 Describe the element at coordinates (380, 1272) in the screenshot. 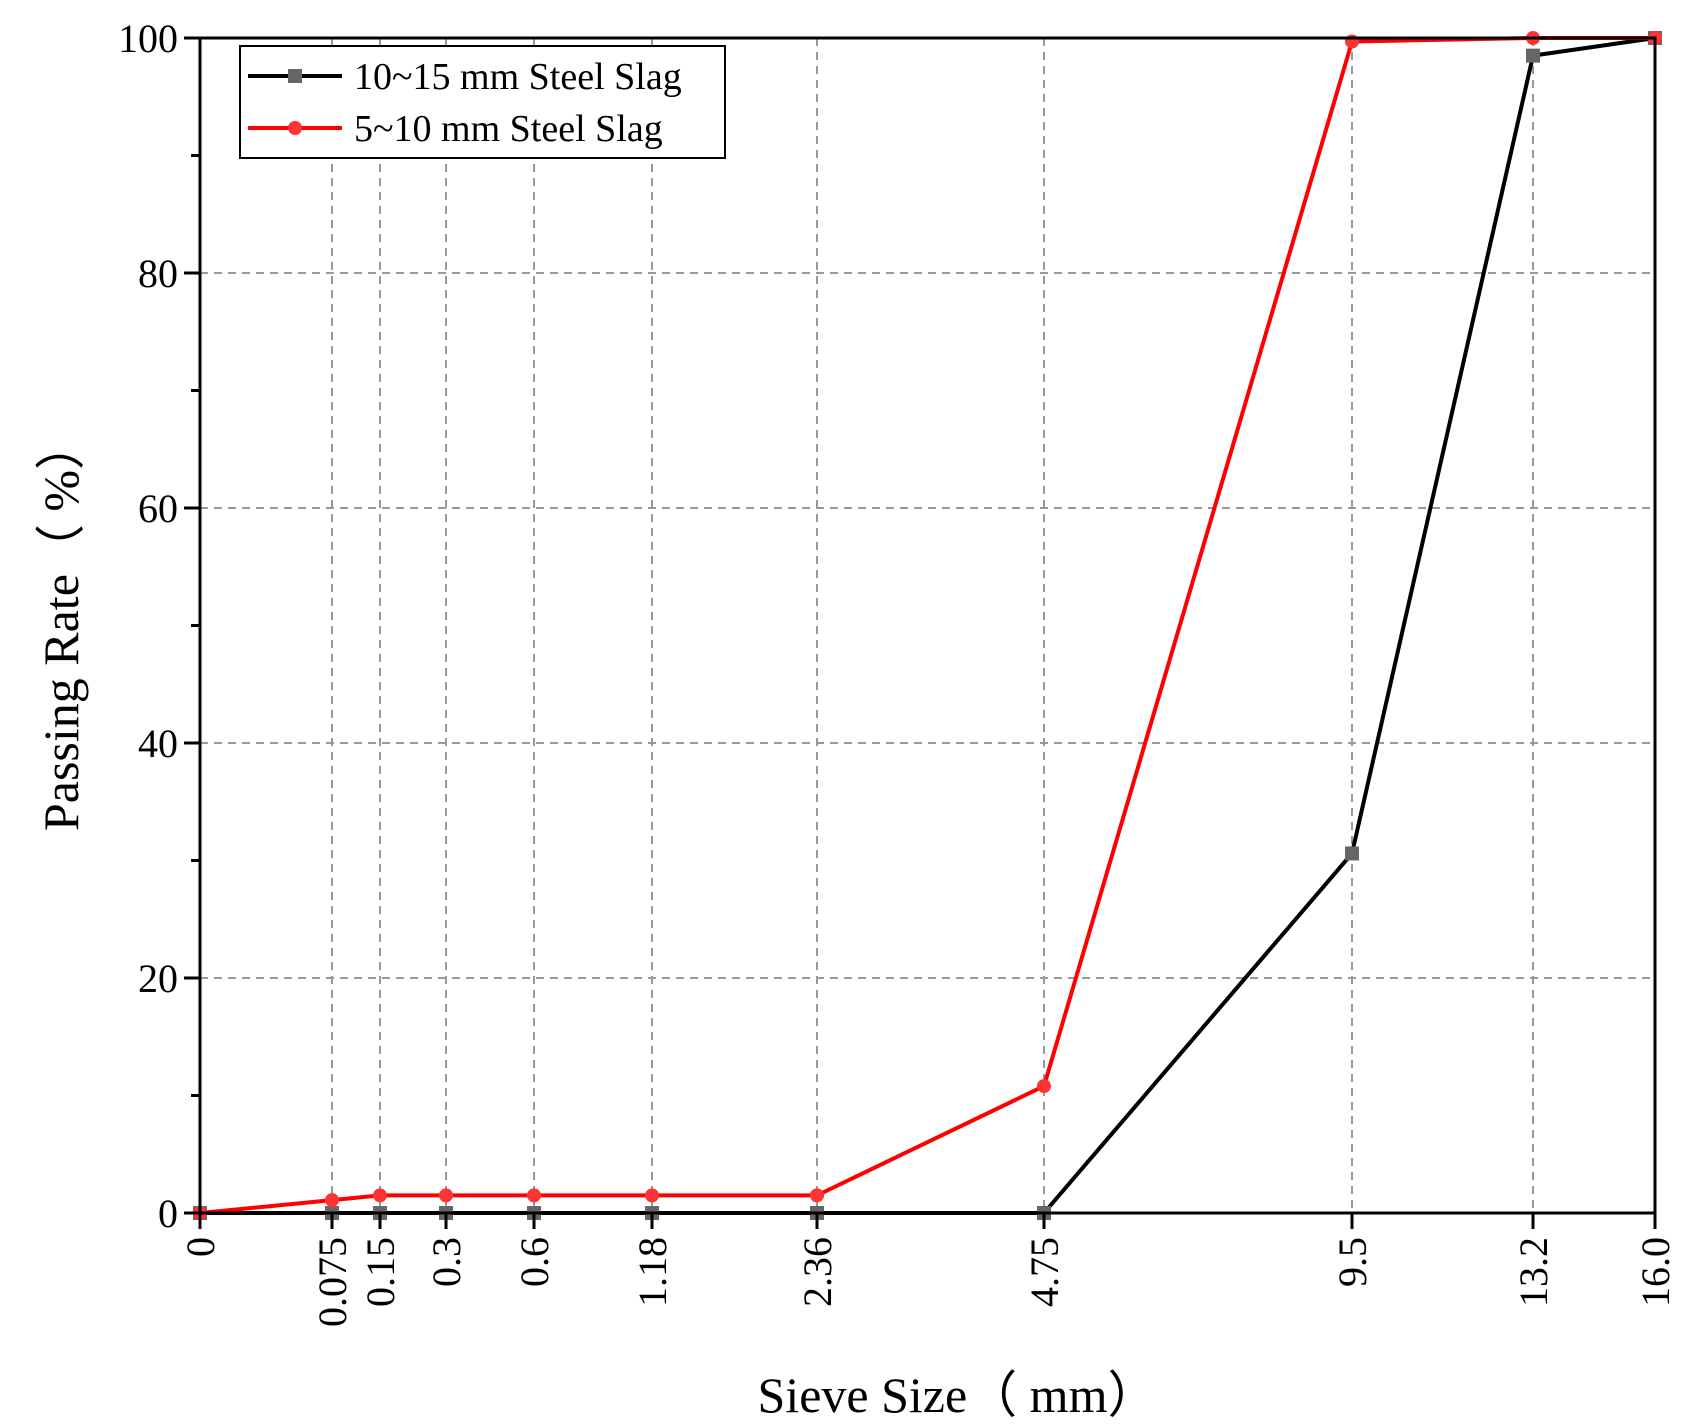

I see `x-tick-label: 0.15` at that location.